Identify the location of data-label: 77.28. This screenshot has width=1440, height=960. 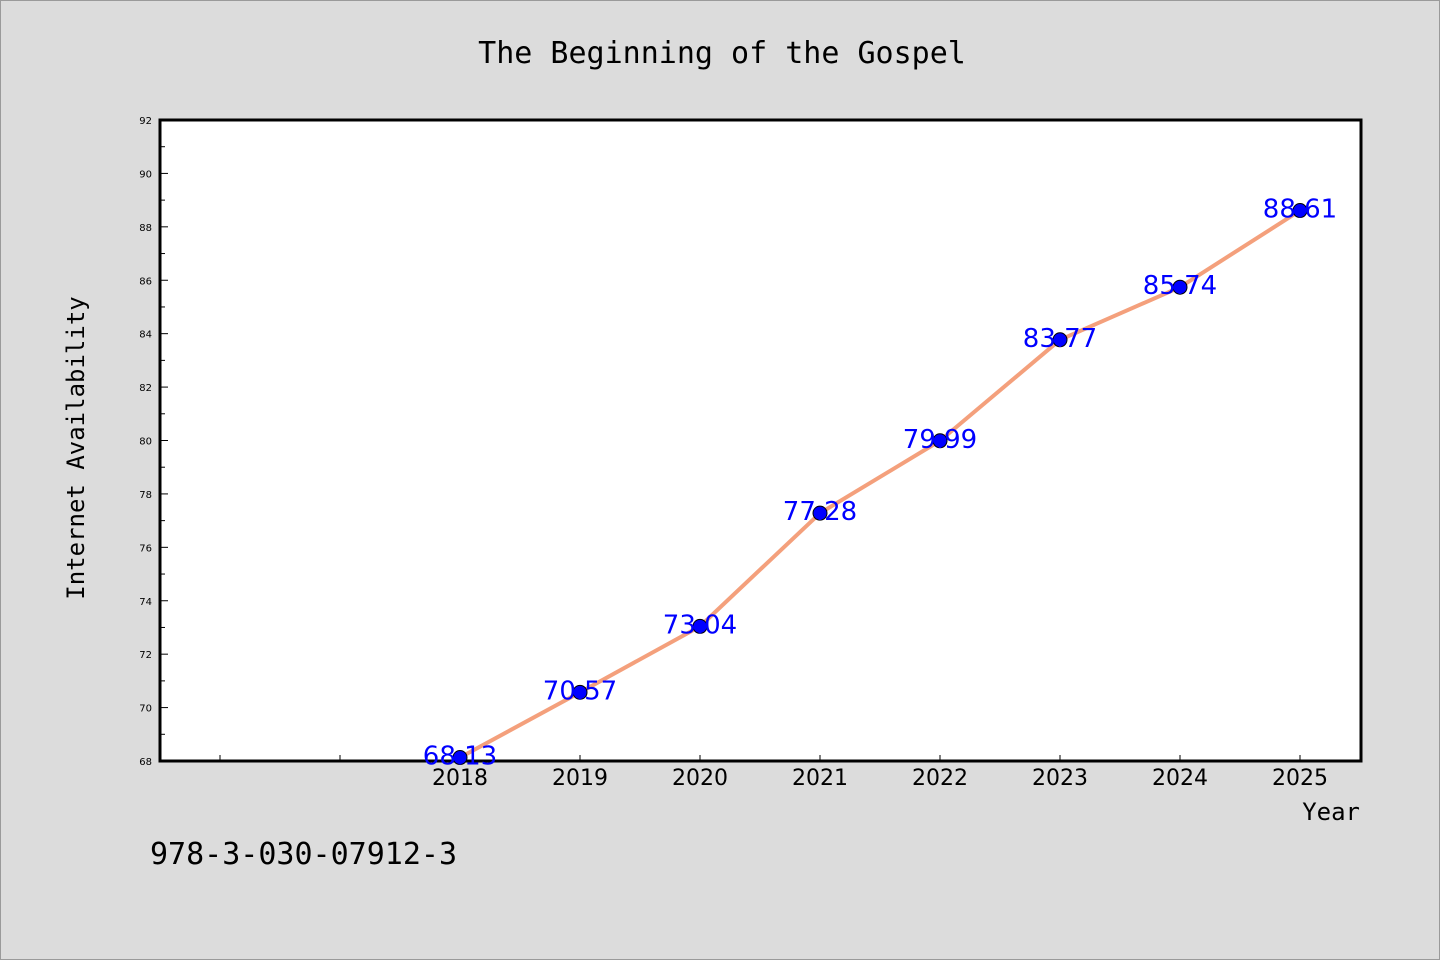
(820, 512).